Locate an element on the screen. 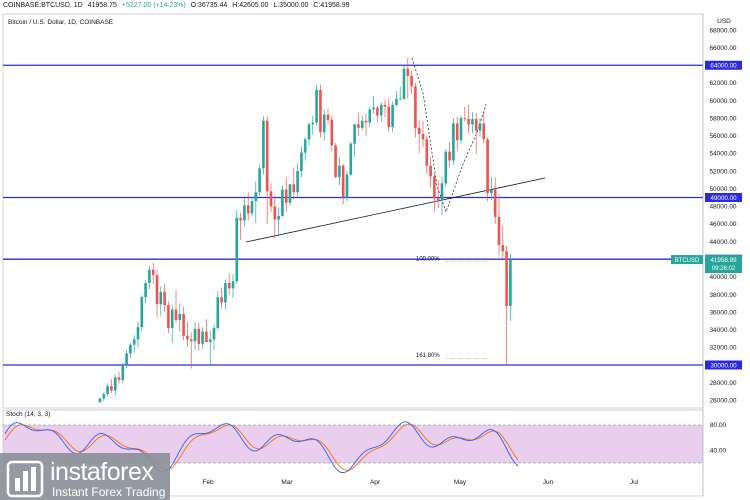  level-tag is located at coordinates (723, 197).